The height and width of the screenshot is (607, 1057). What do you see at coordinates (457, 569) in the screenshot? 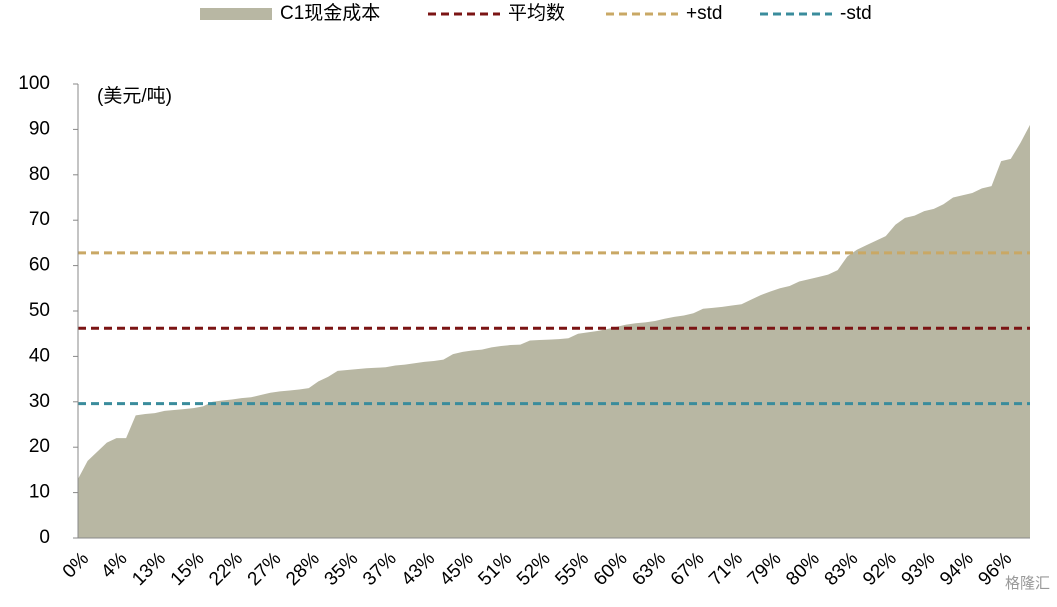
I see `x-tick-label: 45%` at bounding box center [457, 569].